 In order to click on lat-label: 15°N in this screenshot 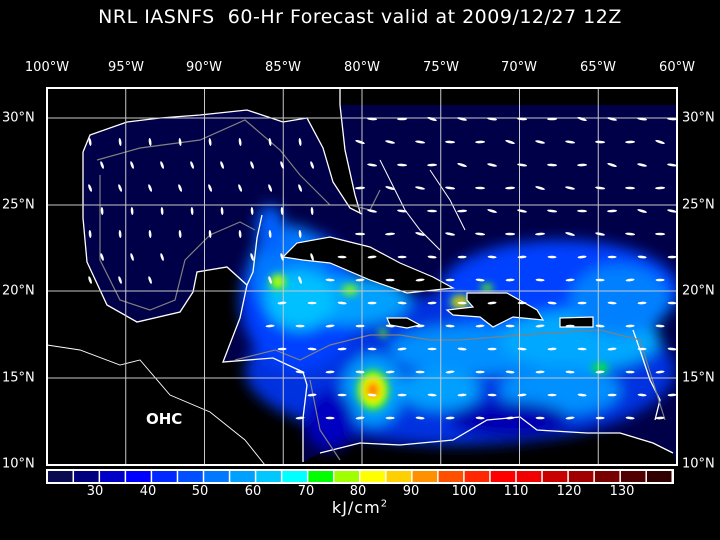, I will do `click(698, 378)`.